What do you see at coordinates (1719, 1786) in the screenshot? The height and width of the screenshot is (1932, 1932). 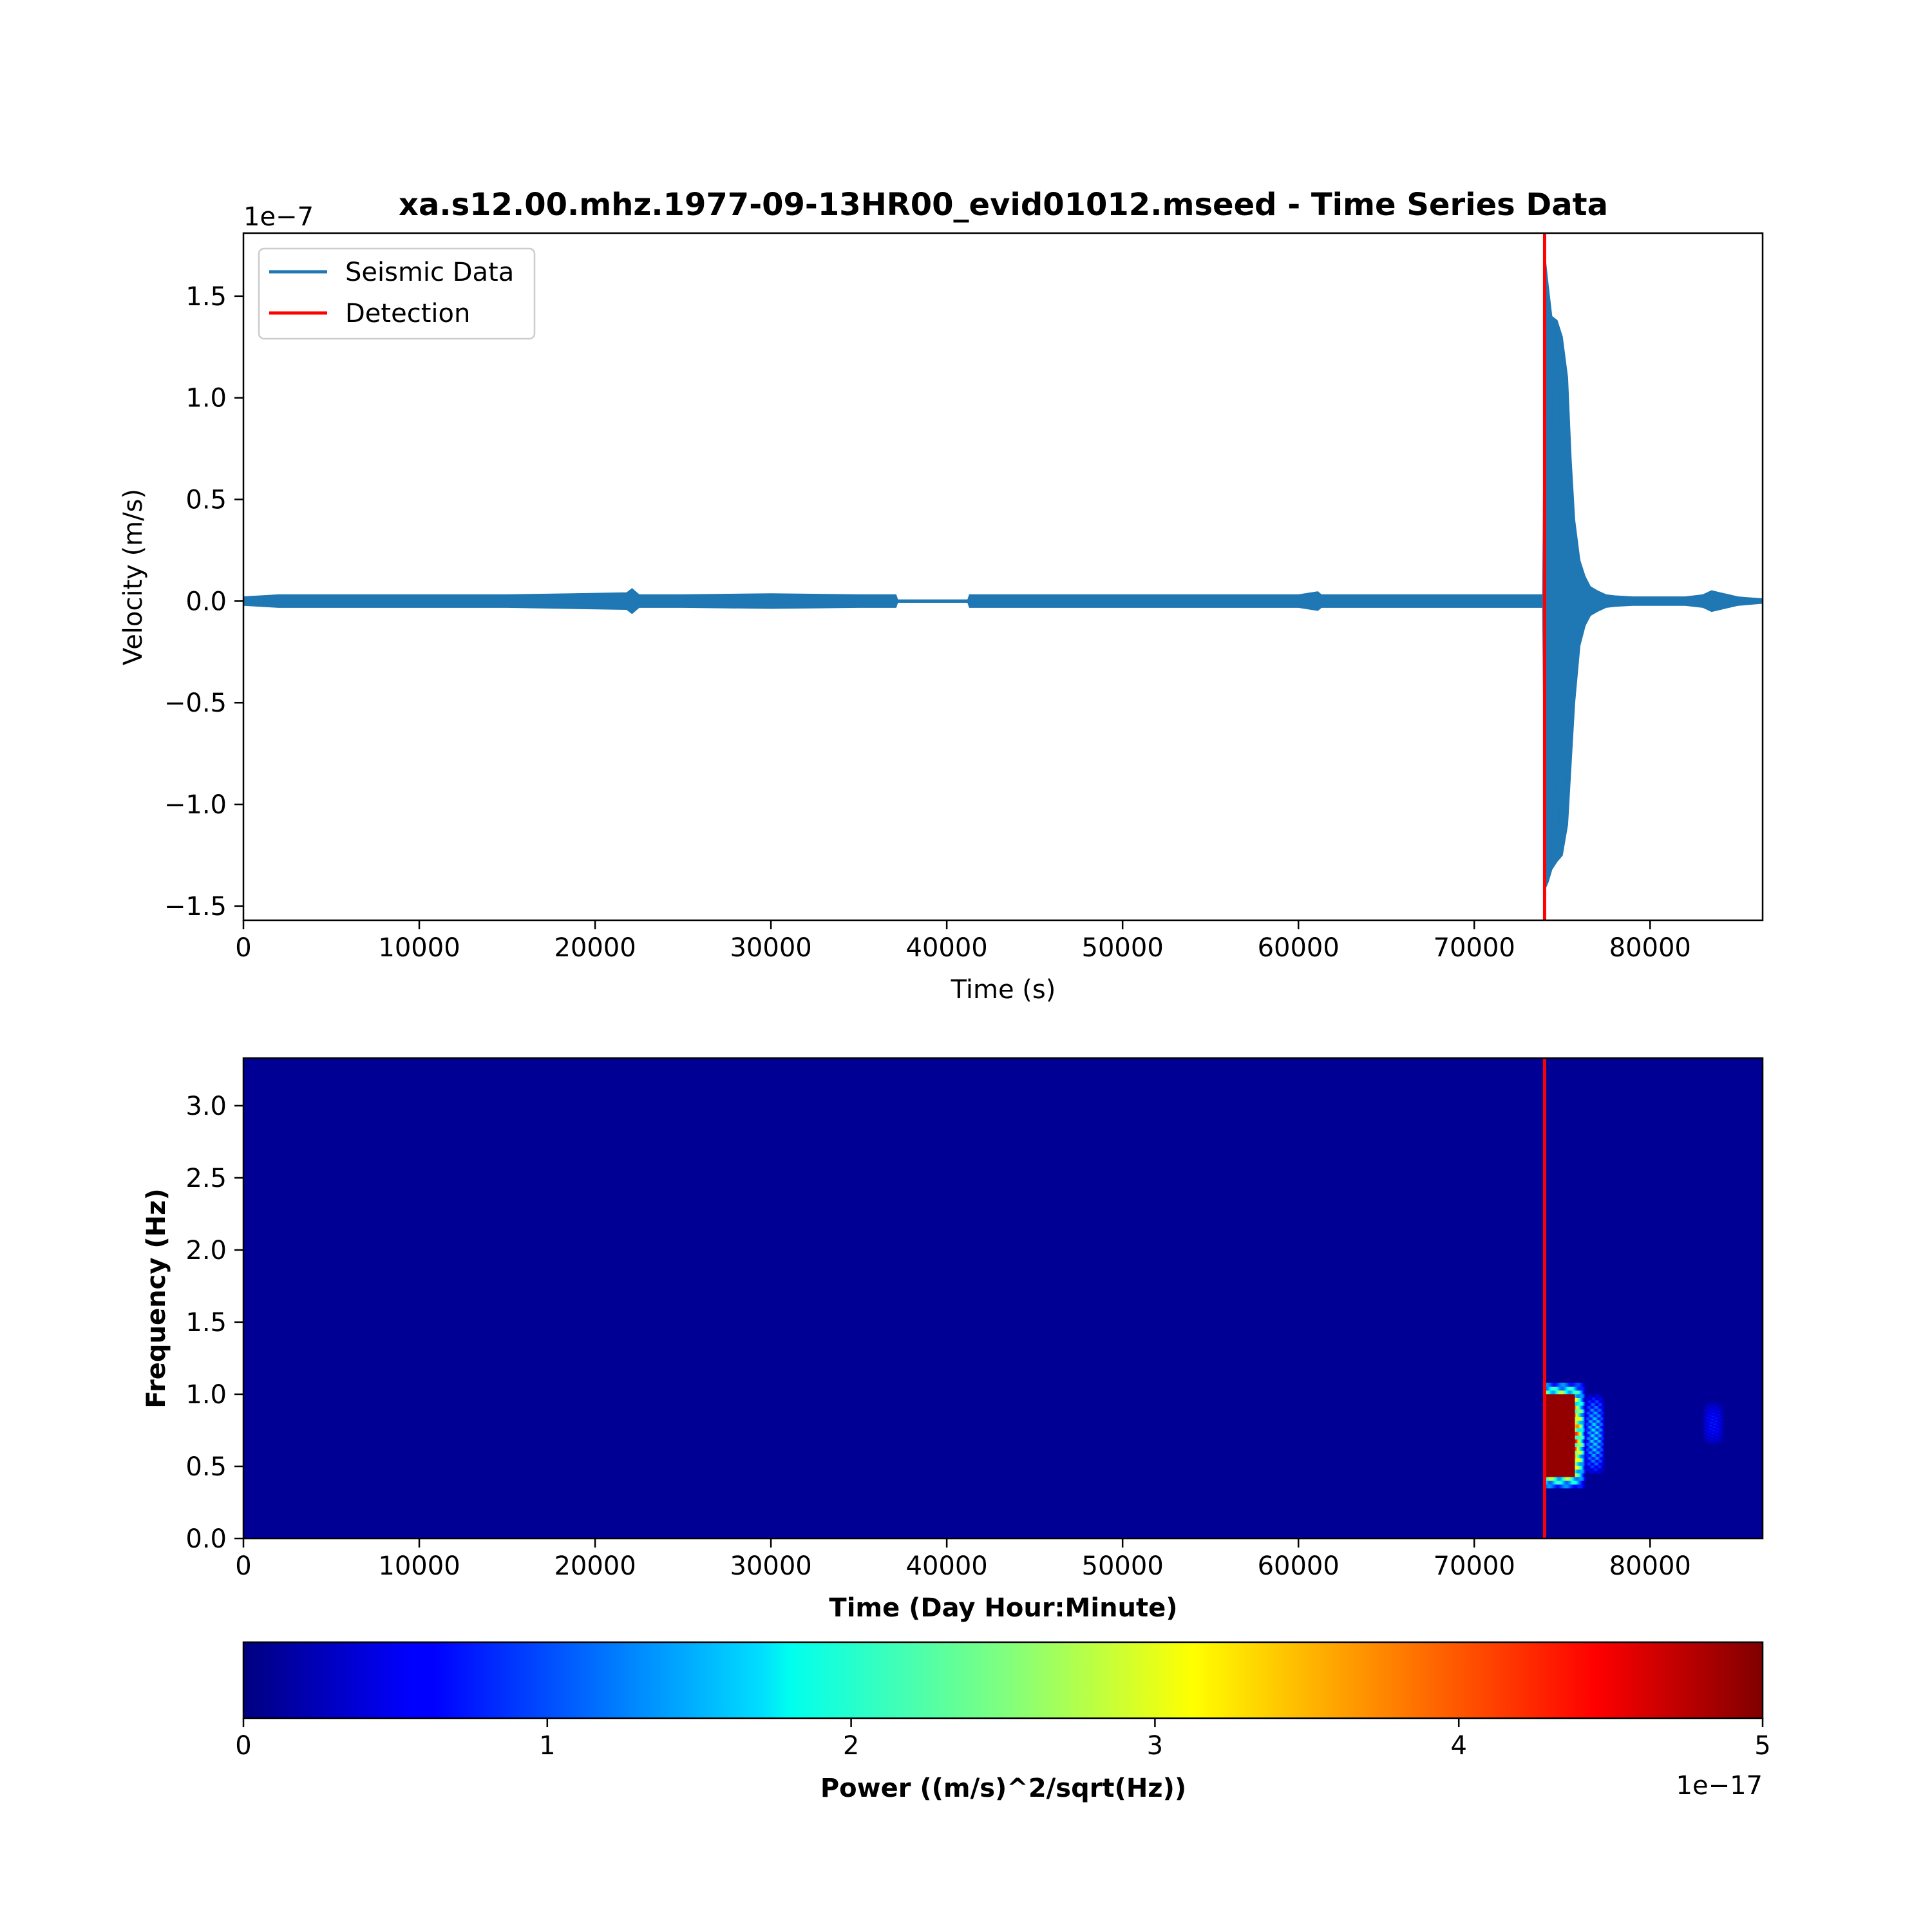 I see `colorbar-offset-label: 1e−17` at bounding box center [1719, 1786].